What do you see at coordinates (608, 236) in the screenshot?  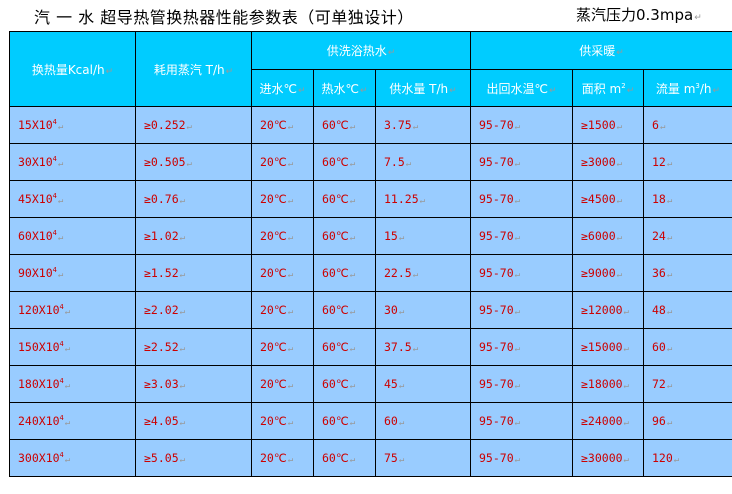 I see `cell-area: ≥6000` at bounding box center [608, 236].